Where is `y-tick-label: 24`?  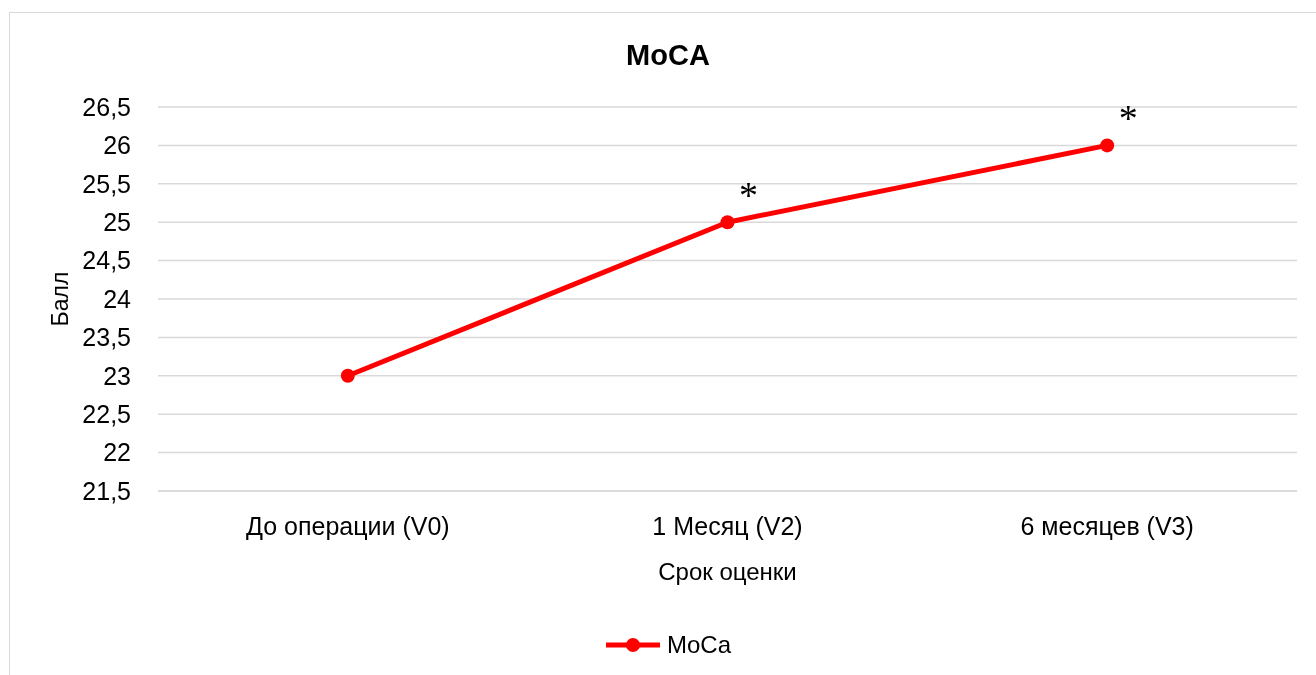
y-tick-label: 24 is located at coordinates (117, 298).